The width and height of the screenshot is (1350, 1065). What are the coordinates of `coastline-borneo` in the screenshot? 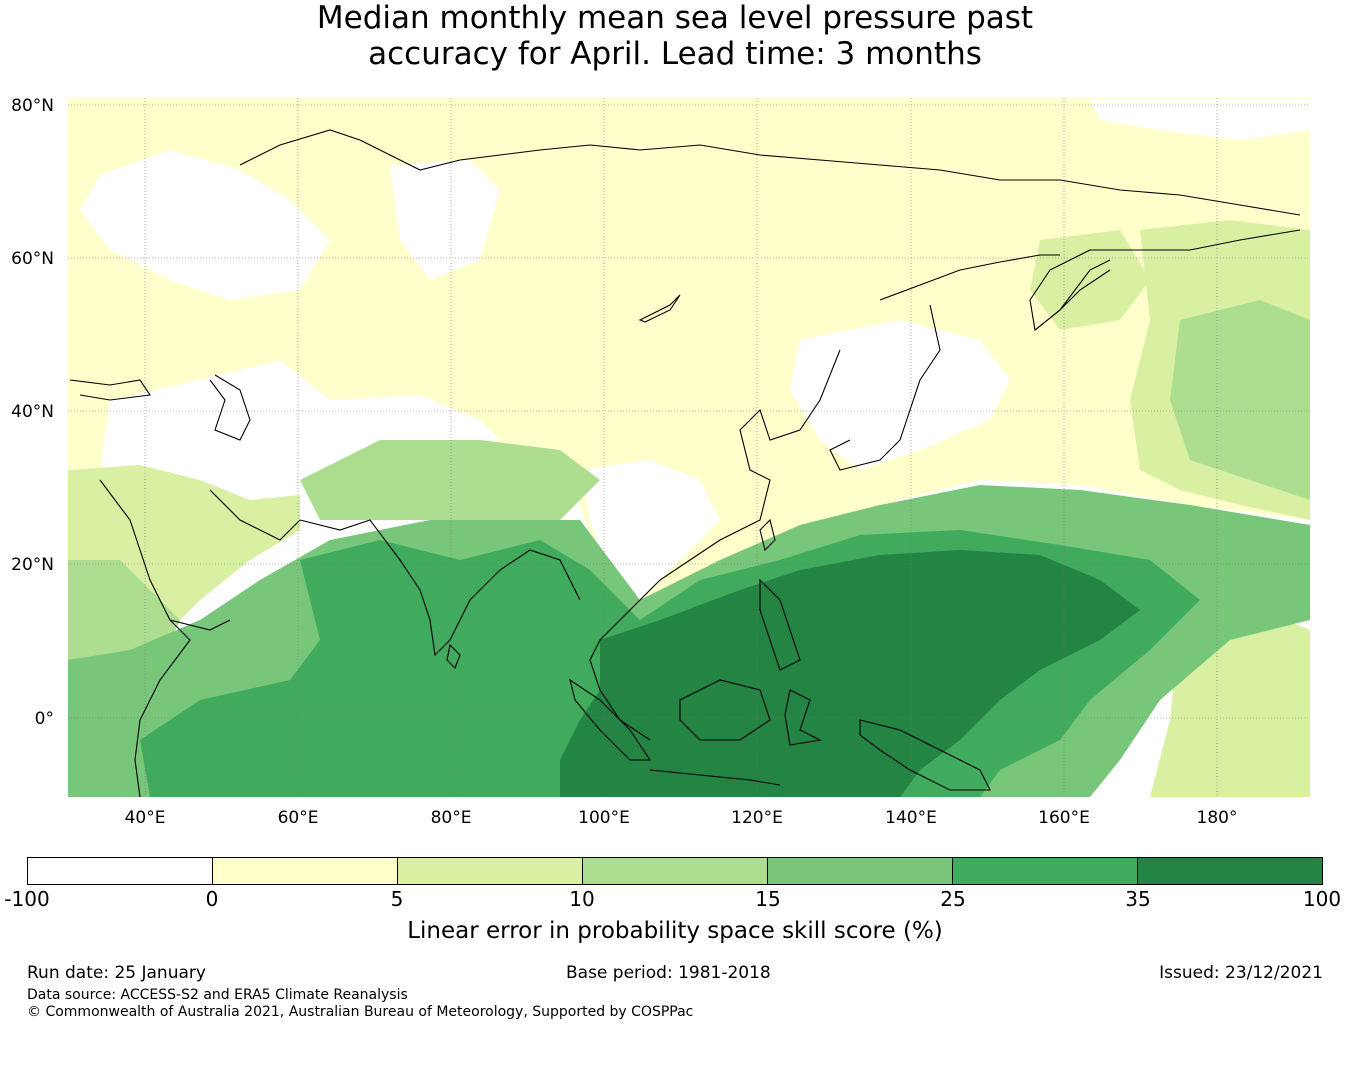 It's located at (725, 710).